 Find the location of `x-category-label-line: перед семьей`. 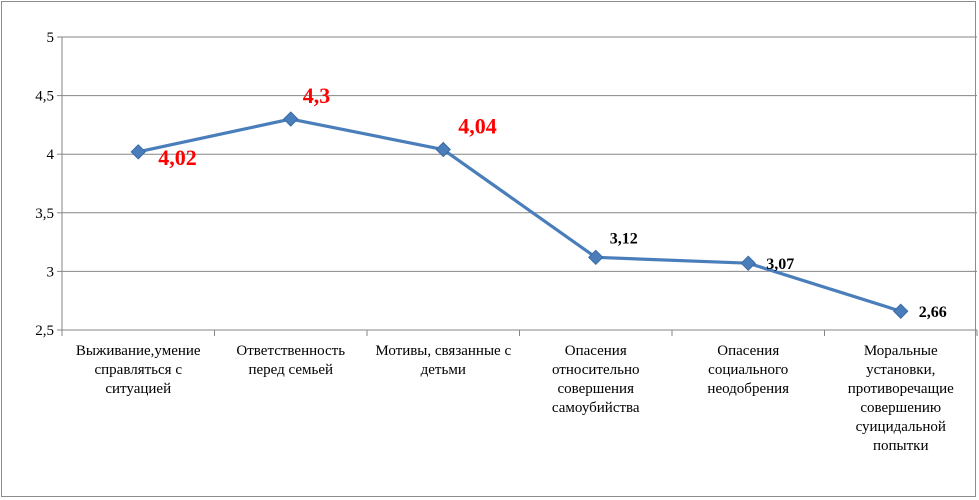

x-category-label-line: перед семьей is located at coordinates (290, 370).